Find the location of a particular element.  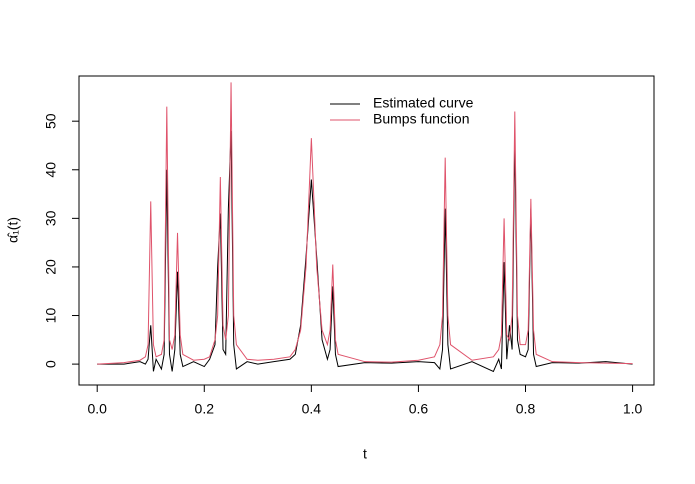

x-tick-label: 0.2 is located at coordinates (205, 409).